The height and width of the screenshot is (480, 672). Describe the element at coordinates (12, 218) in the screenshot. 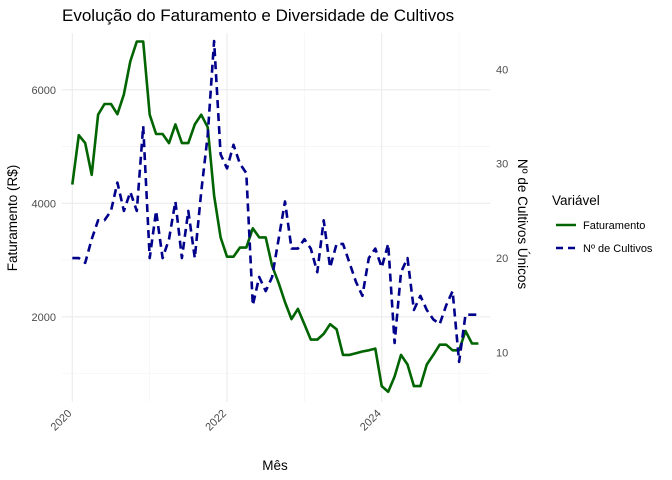

I see `y-axis-label: Faturamento (R$)` at that location.